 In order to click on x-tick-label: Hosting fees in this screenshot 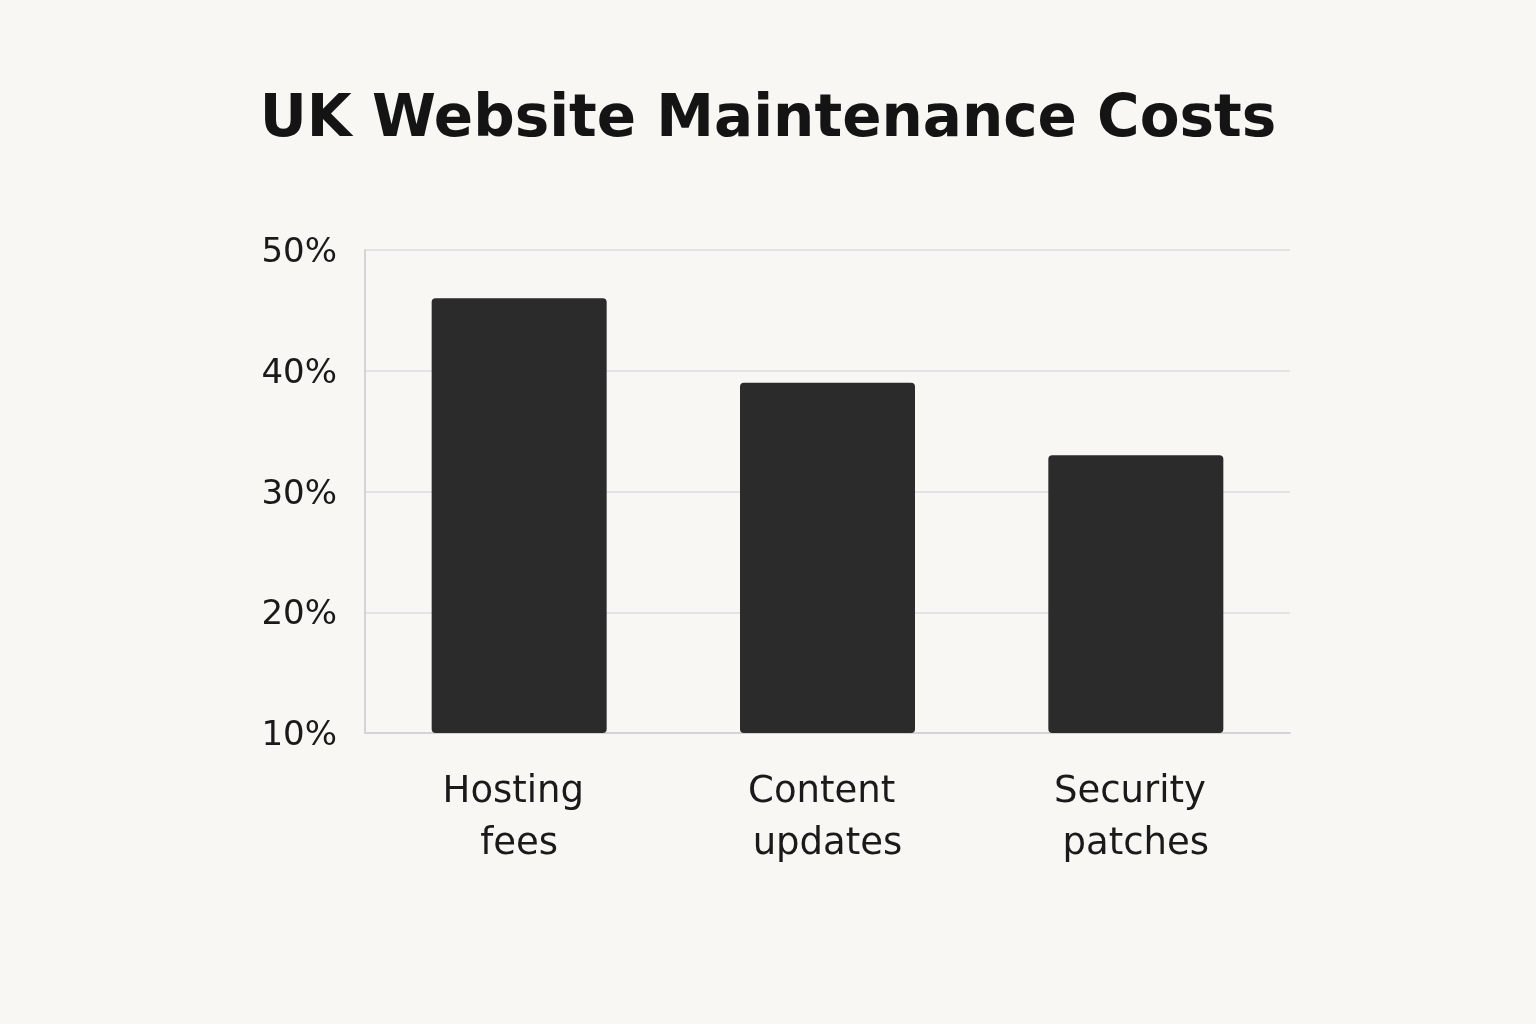, I will do `click(519, 815)`.